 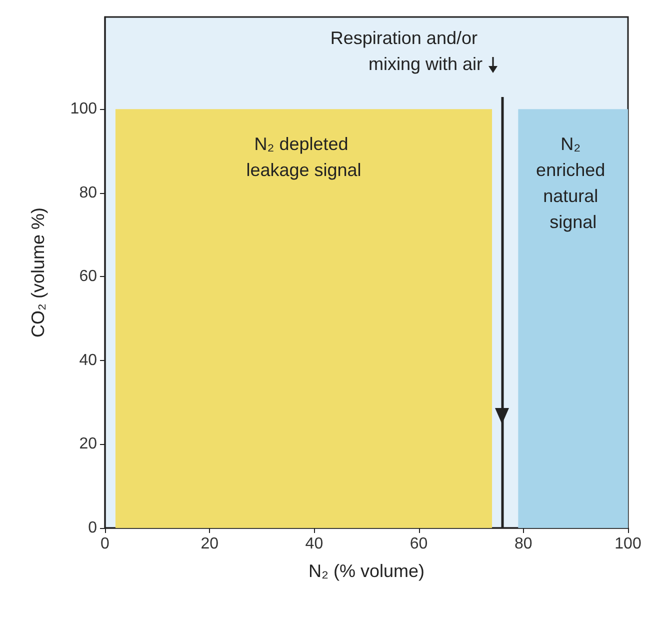 What do you see at coordinates (93, 528) in the screenshot?
I see `y-tick-label: 0` at bounding box center [93, 528].